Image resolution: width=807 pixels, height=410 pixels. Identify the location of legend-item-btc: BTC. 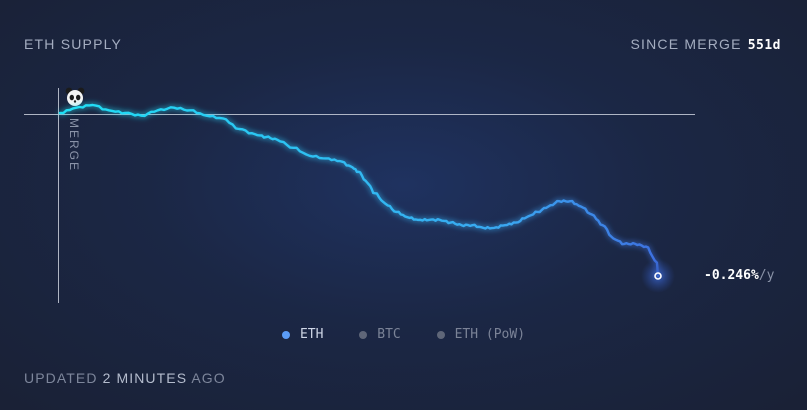
(380, 334).